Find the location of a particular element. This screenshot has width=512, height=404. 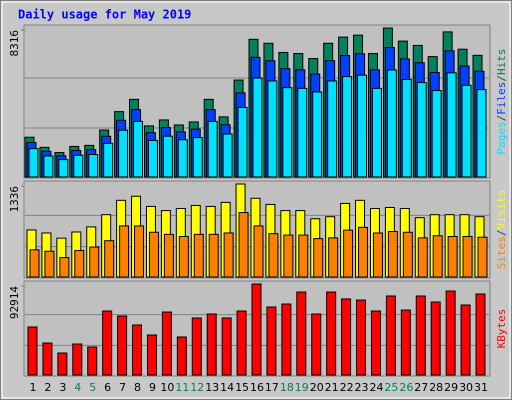

x-tick-label: 4 is located at coordinates (77, 387).